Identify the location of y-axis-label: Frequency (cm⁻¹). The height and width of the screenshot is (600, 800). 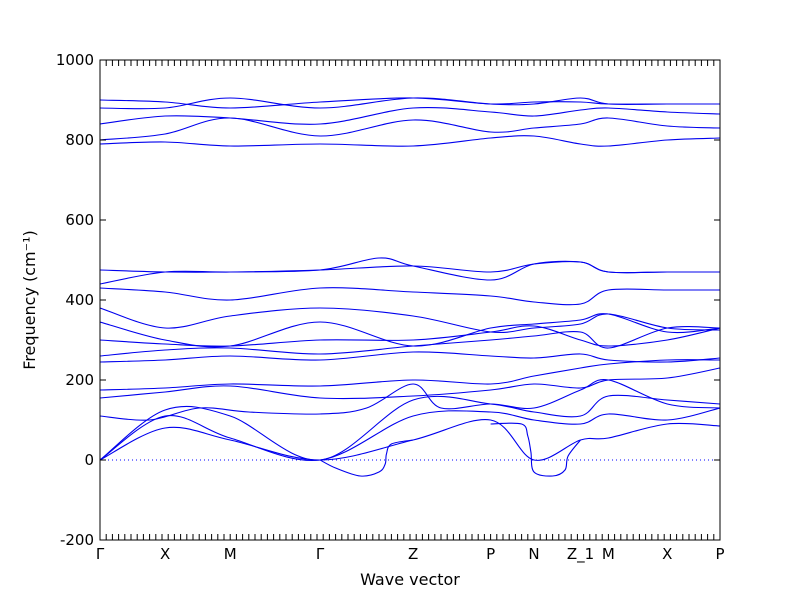
(29, 299).